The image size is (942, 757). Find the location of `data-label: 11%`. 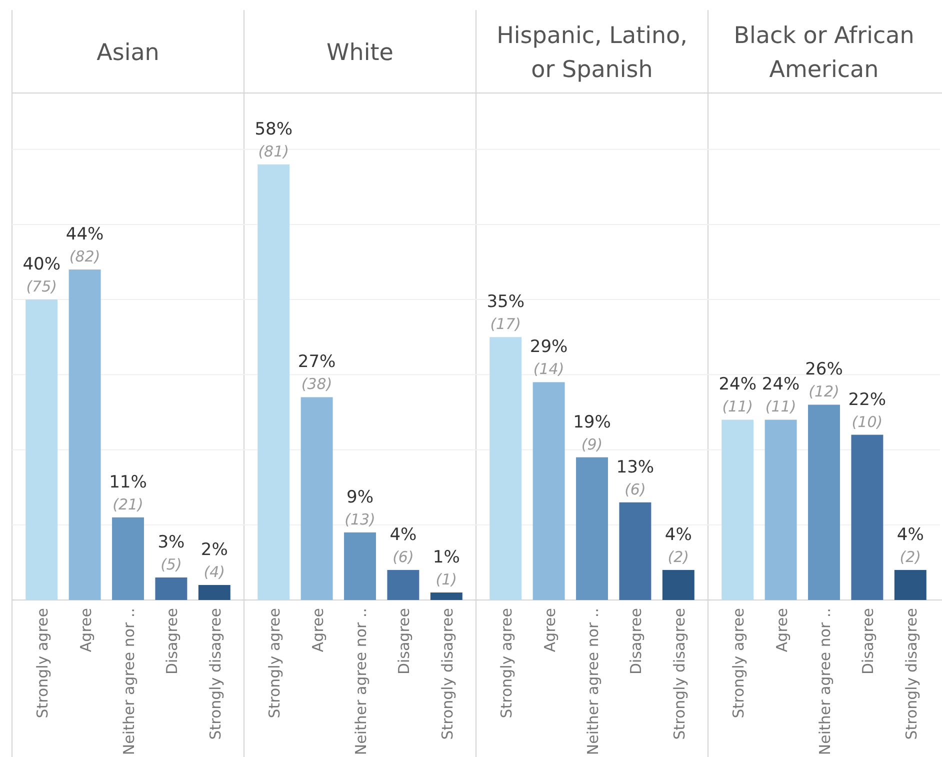

data-label: 11% is located at coordinates (128, 482).